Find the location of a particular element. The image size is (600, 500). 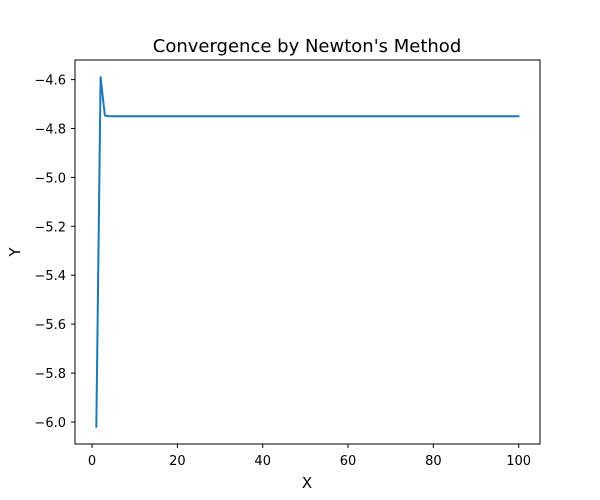

y-tick-label: −5.8 is located at coordinates (50, 374).